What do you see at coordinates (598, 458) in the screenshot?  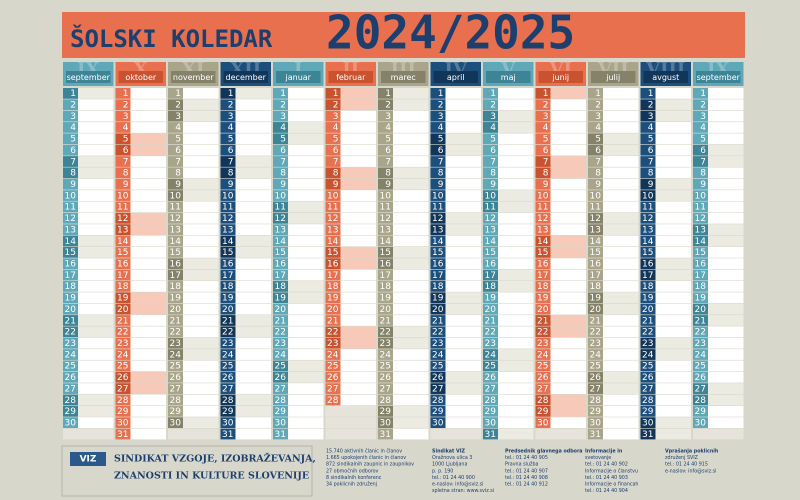 I see `footer-text: svetovanje` at bounding box center [598, 458].